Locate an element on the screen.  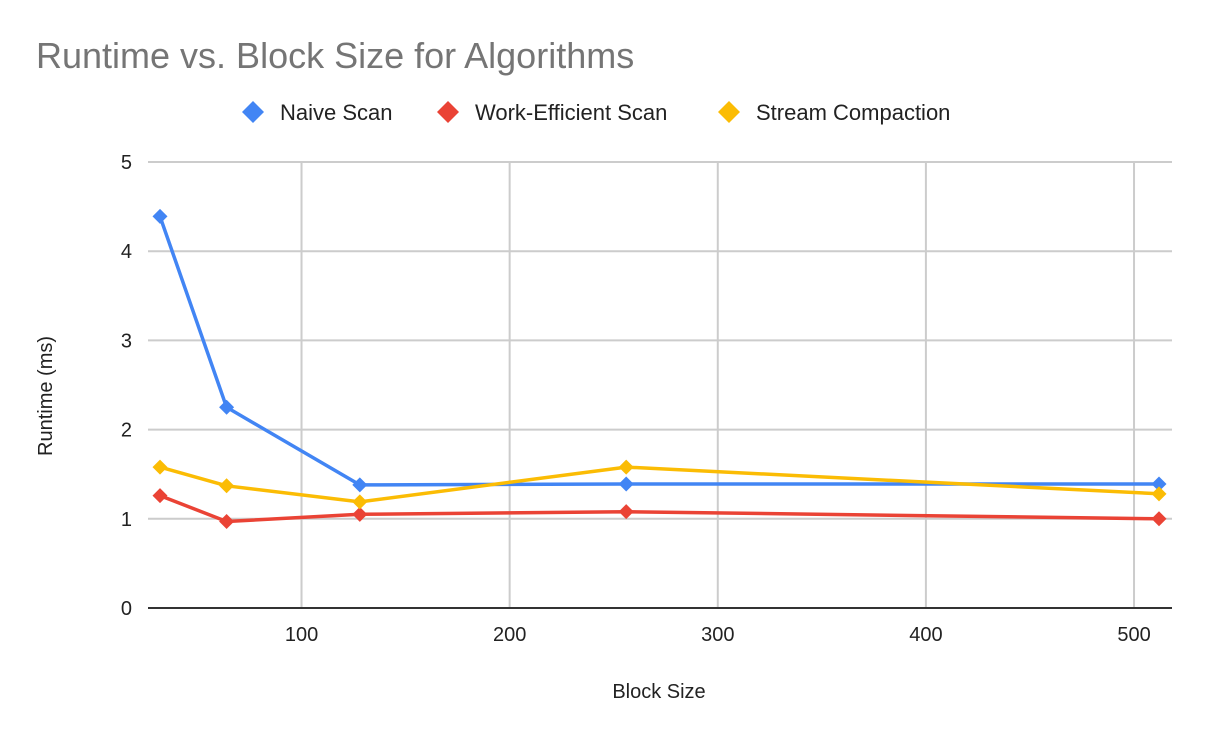
y-tick-label: 1 is located at coordinates (126, 520).